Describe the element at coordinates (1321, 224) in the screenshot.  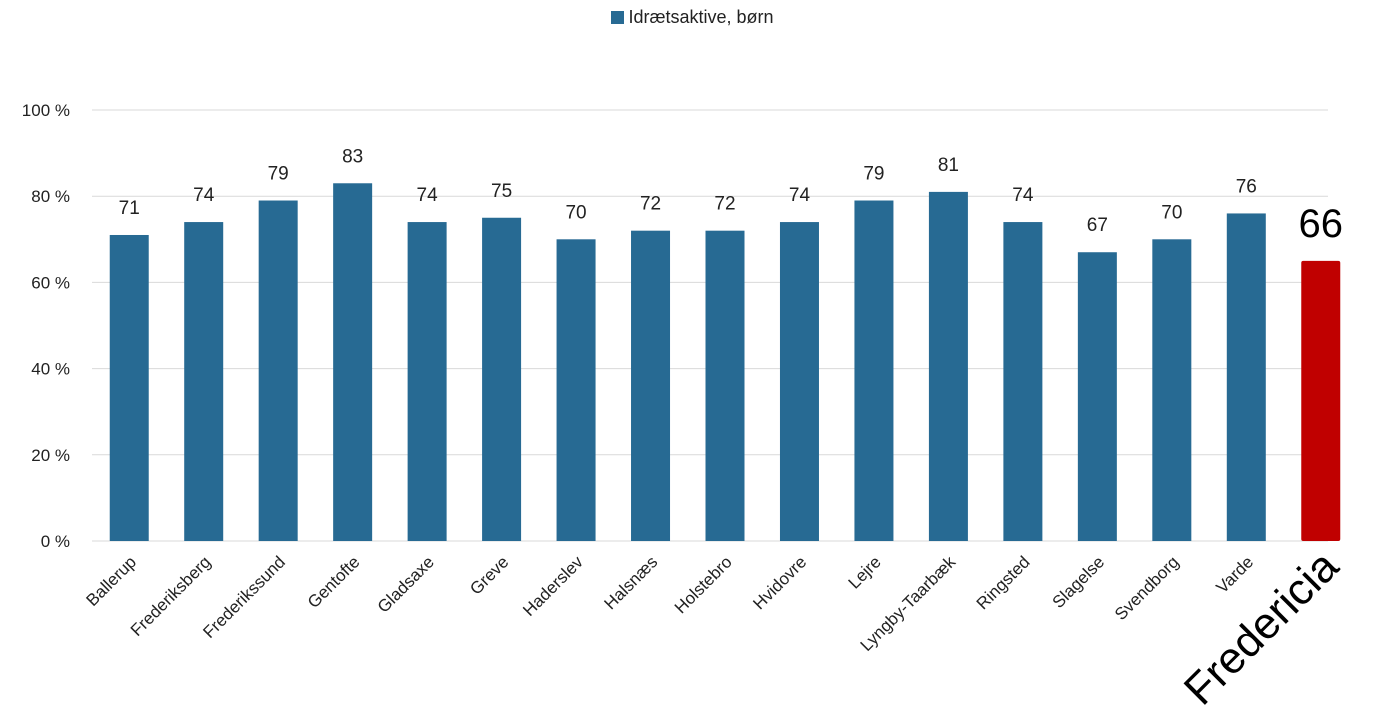
I see `data-label: 66` at that location.